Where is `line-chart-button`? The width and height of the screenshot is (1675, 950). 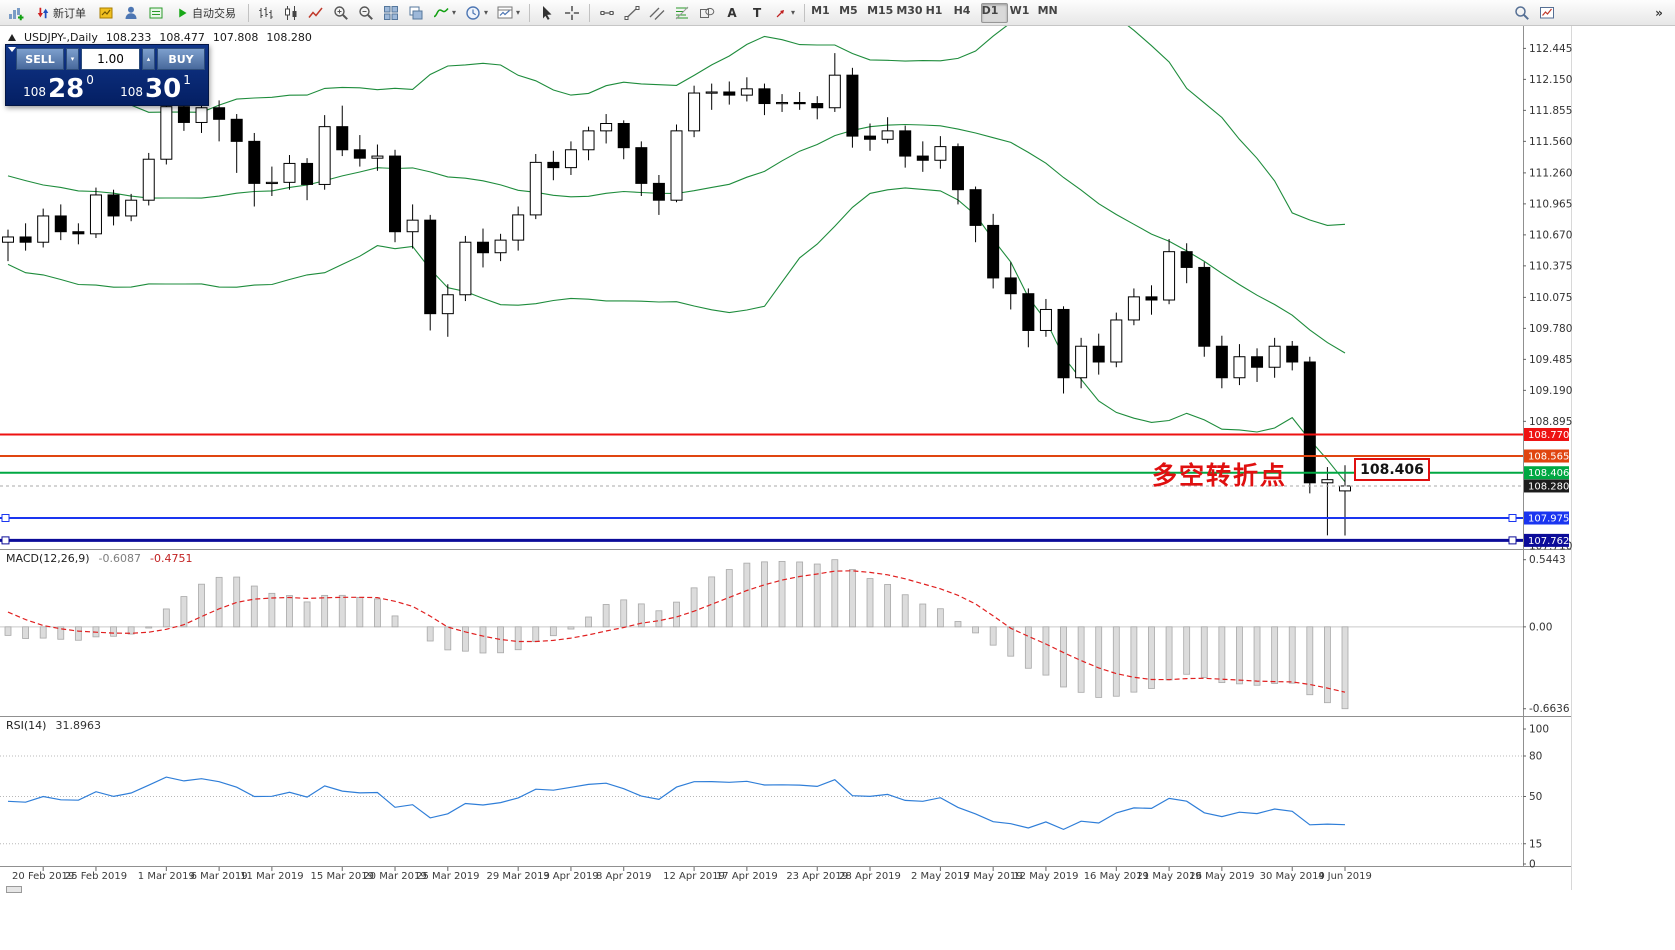
line-chart-button is located at coordinates (316, 13).